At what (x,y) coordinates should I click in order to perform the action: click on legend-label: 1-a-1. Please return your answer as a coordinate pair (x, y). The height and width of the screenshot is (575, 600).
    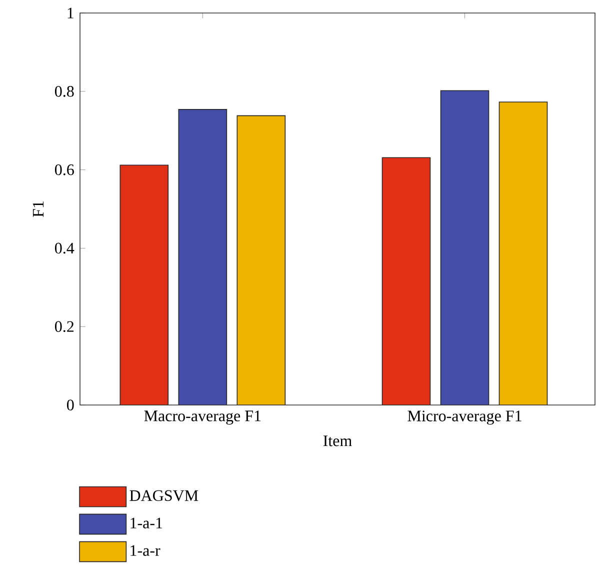
    Looking at the image, I should click on (146, 523).